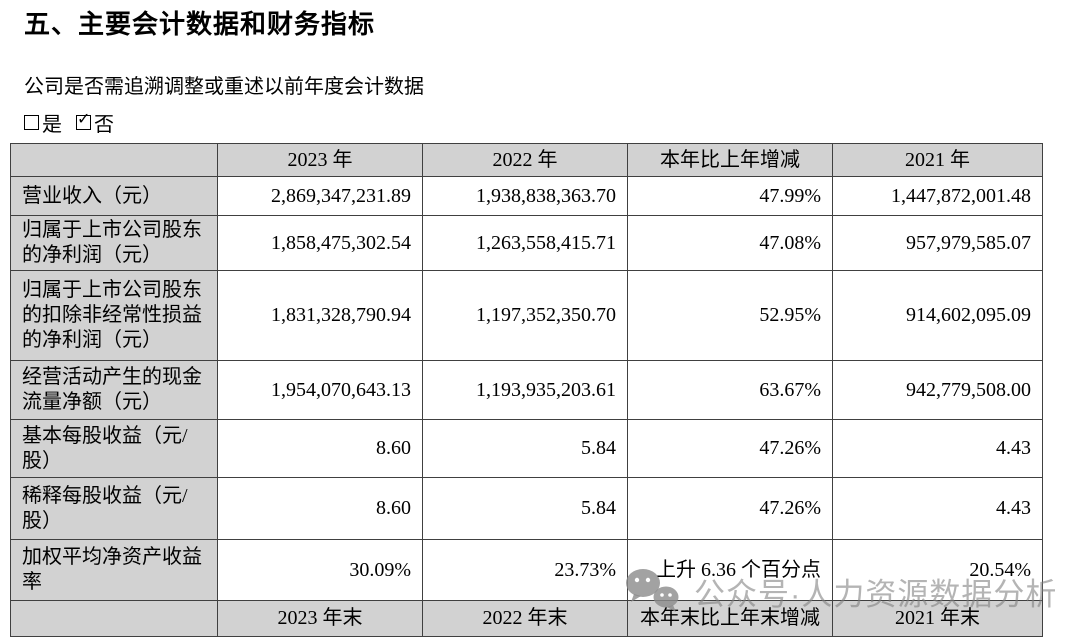  What do you see at coordinates (730, 618) in the screenshot?
I see `header-yearend-change: 本年末比上年末增减` at bounding box center [730, 618].